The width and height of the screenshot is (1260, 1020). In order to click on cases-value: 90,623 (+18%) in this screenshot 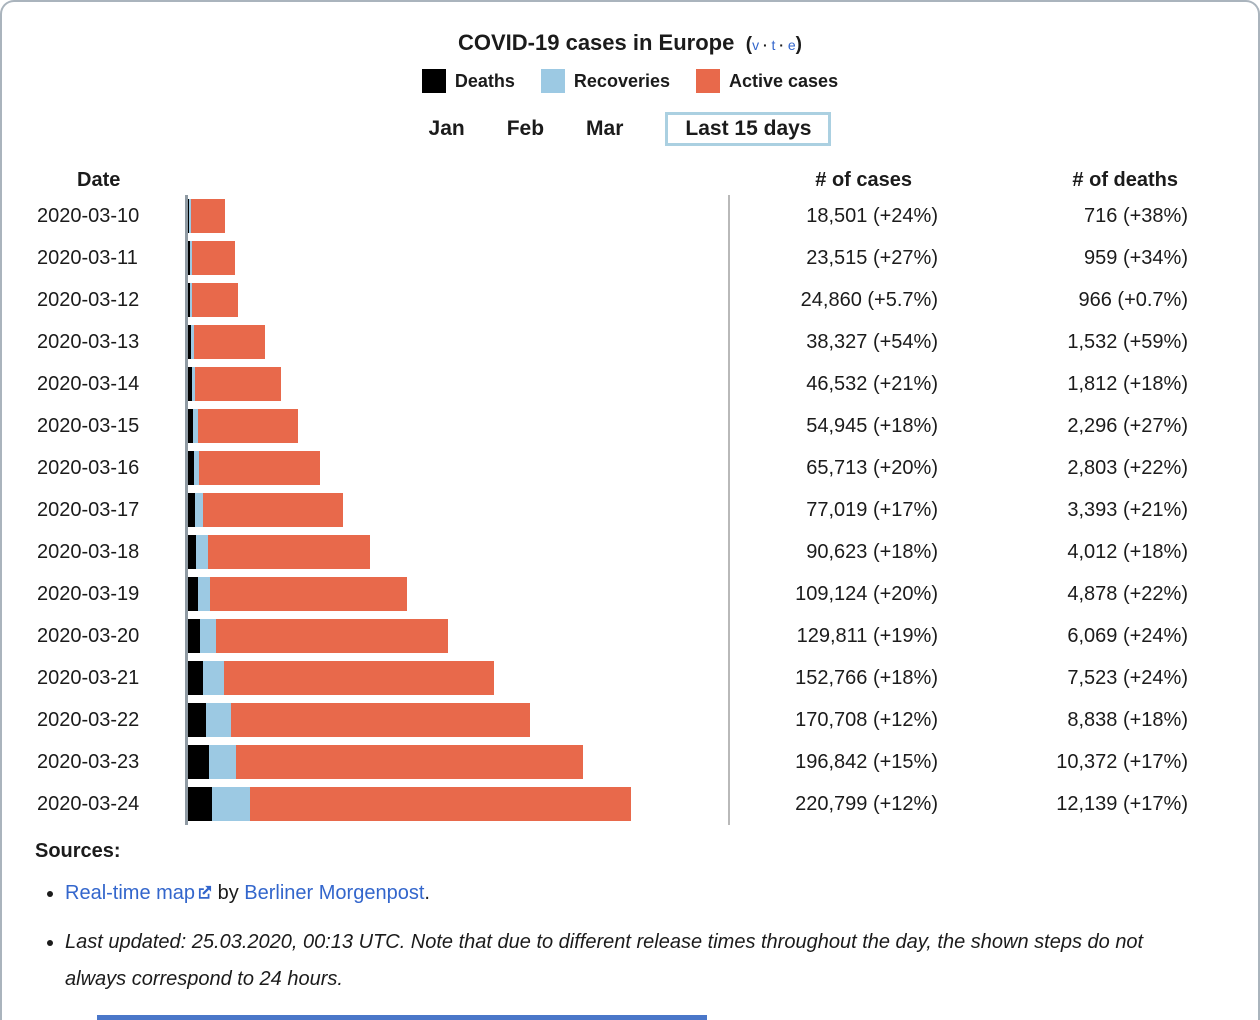, I will do `click(872, 551)`.